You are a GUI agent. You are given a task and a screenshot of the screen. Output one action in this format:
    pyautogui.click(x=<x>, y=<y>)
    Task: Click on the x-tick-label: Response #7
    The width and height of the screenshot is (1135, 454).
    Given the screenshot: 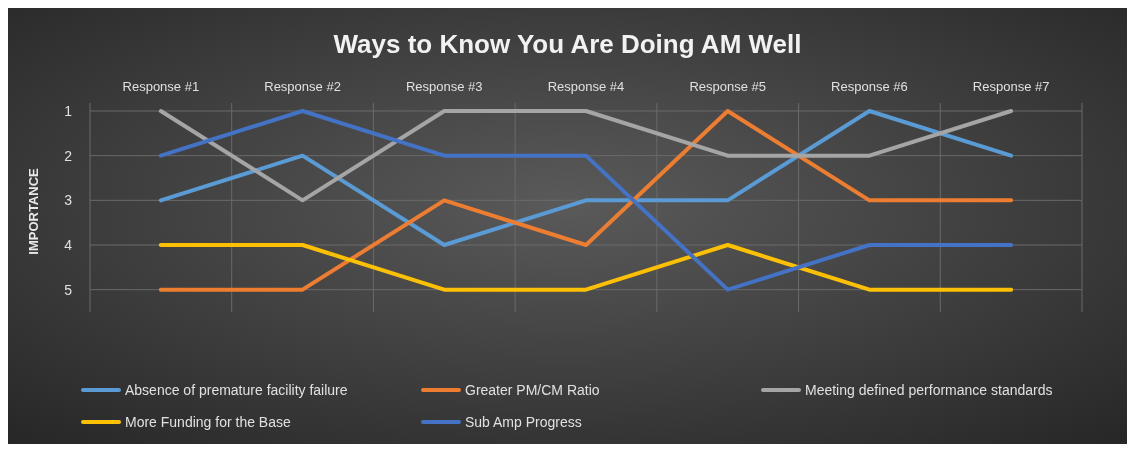 What is the action you would take?
    pyautogui.click(x=1011, y=86)
    